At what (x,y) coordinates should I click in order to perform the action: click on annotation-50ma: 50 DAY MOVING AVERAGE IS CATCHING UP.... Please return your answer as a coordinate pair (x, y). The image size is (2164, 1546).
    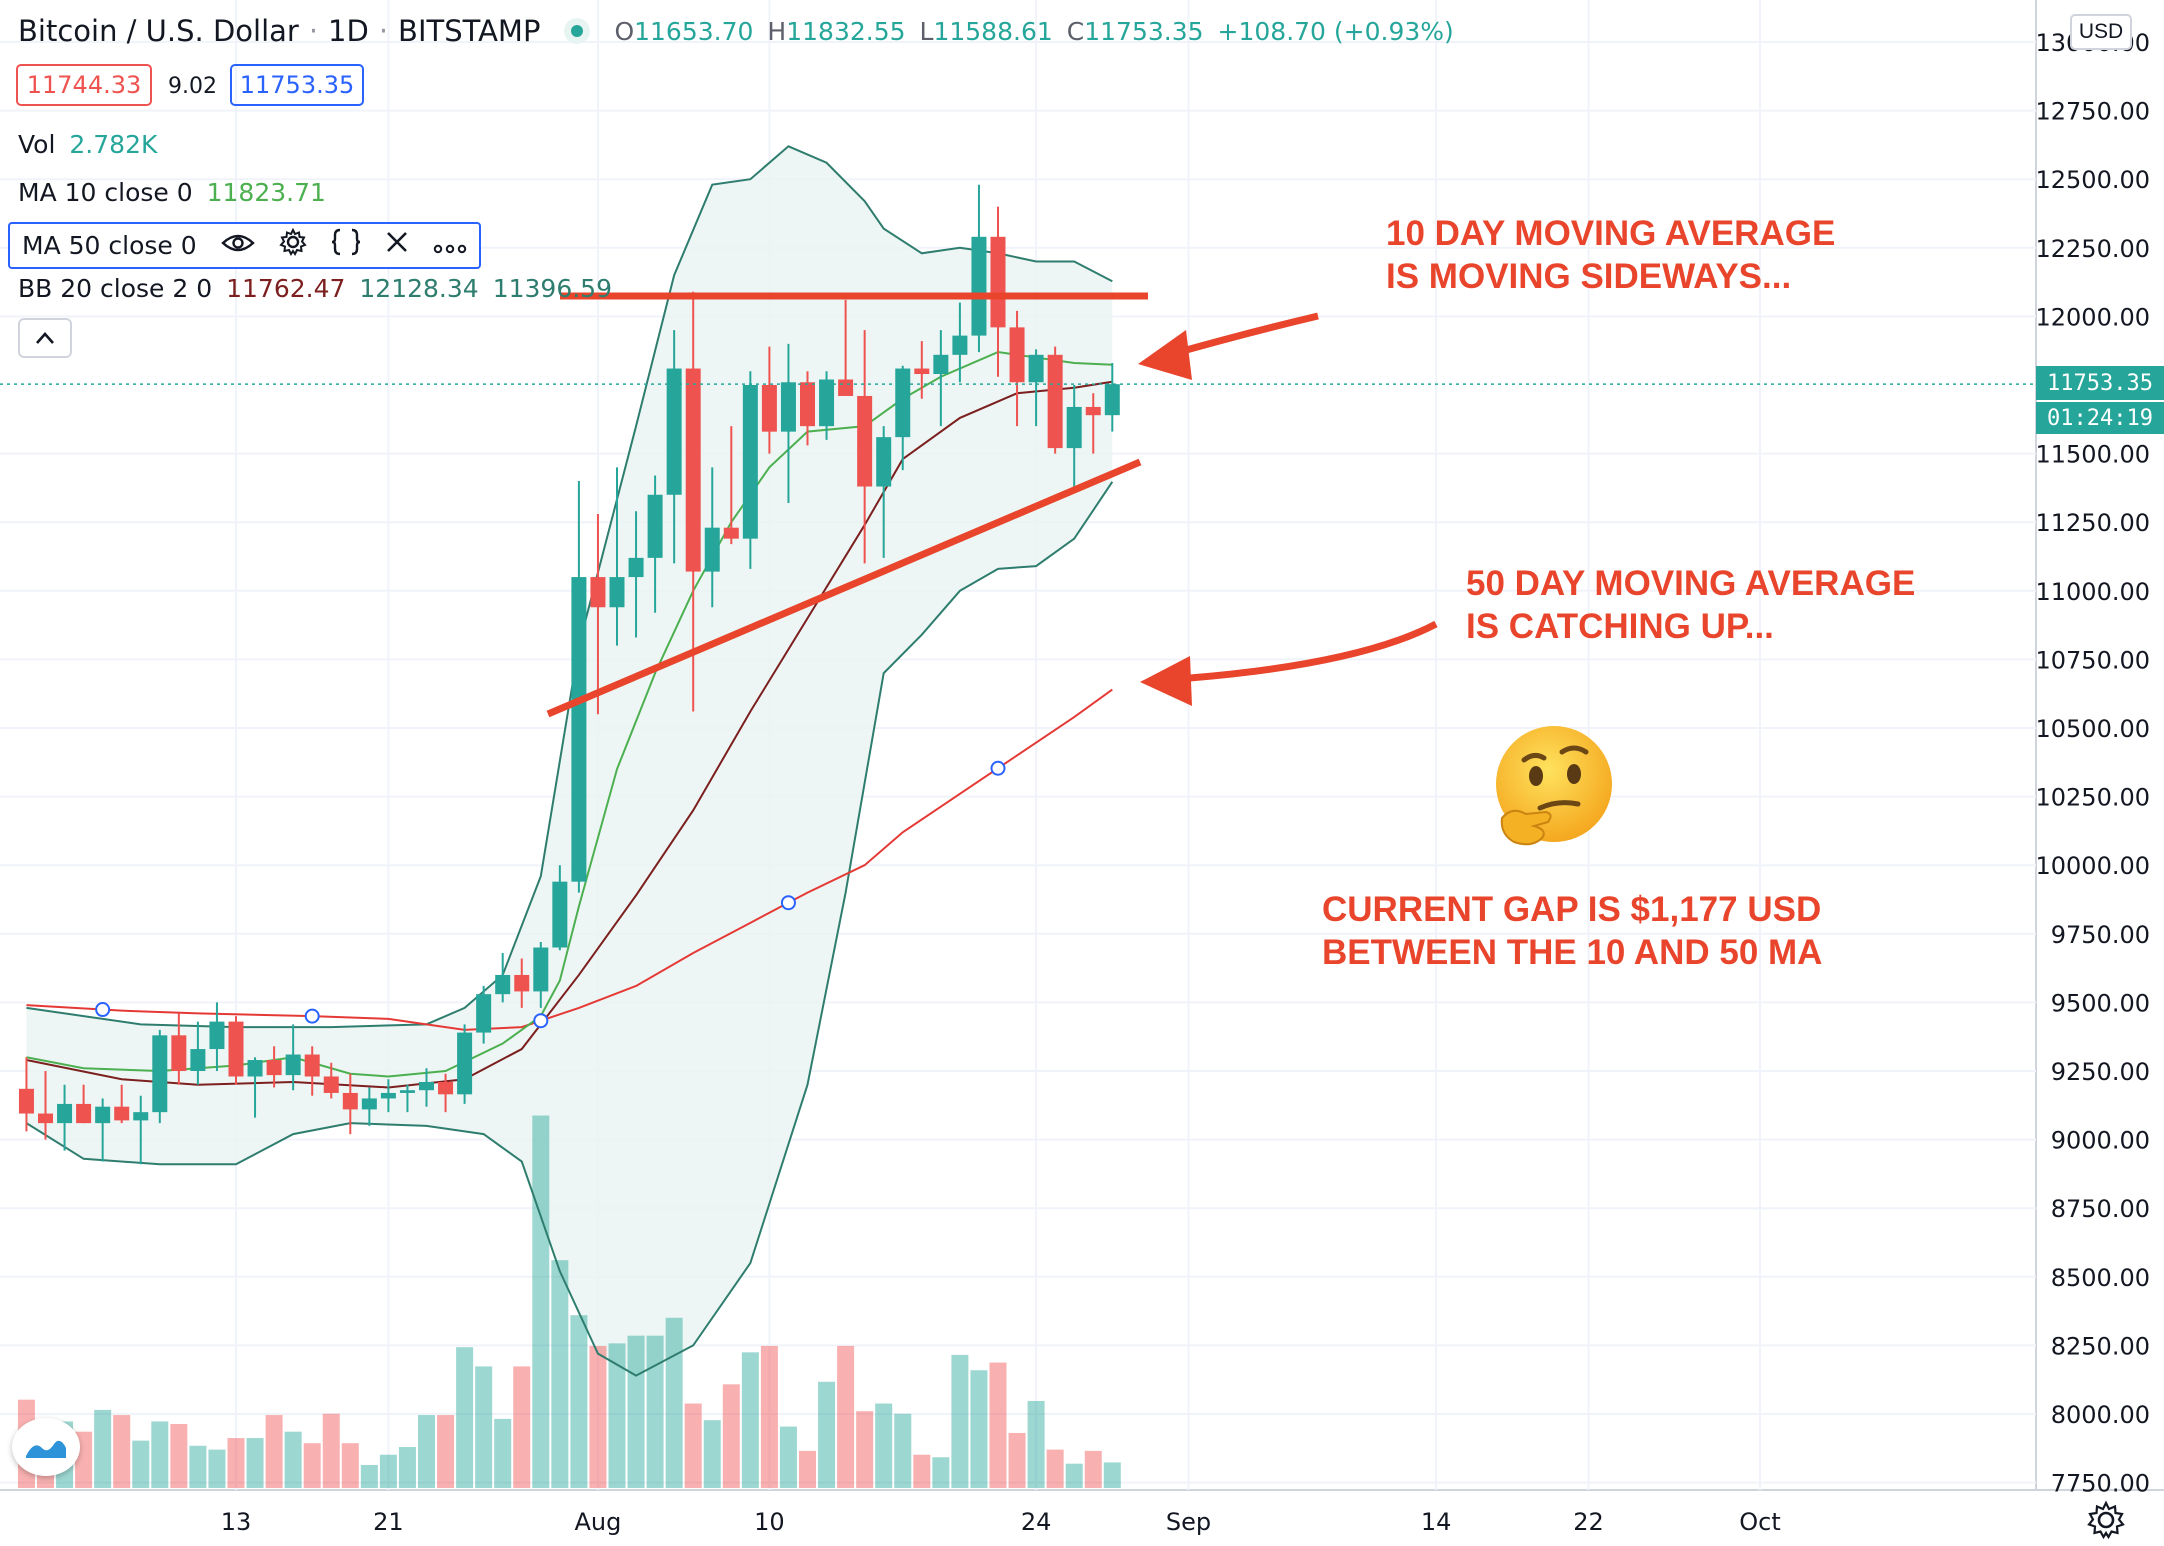
    Looking at the image, I should click on (1690, 605).